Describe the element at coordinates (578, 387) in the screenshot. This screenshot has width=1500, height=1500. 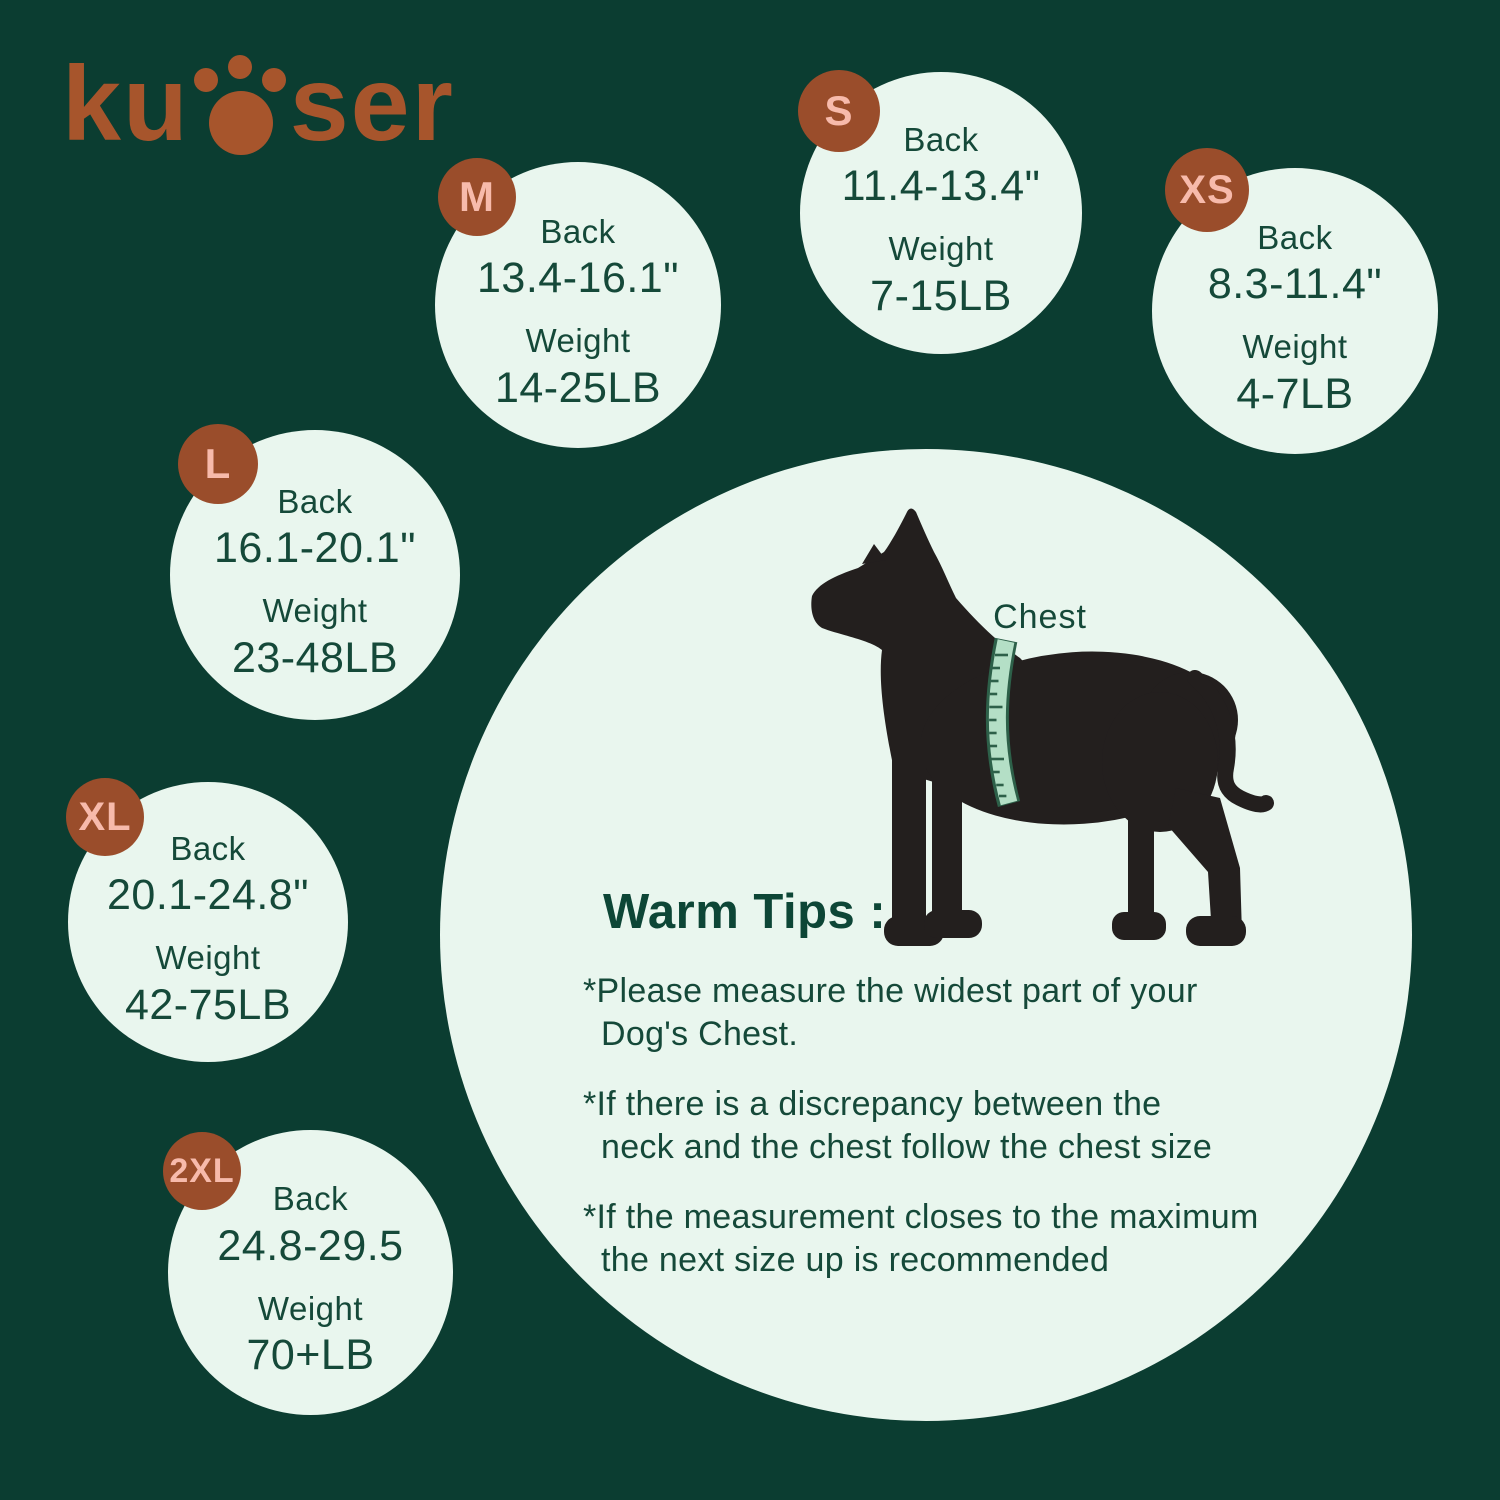
I see `weight-value: 14-25LB` at that location.